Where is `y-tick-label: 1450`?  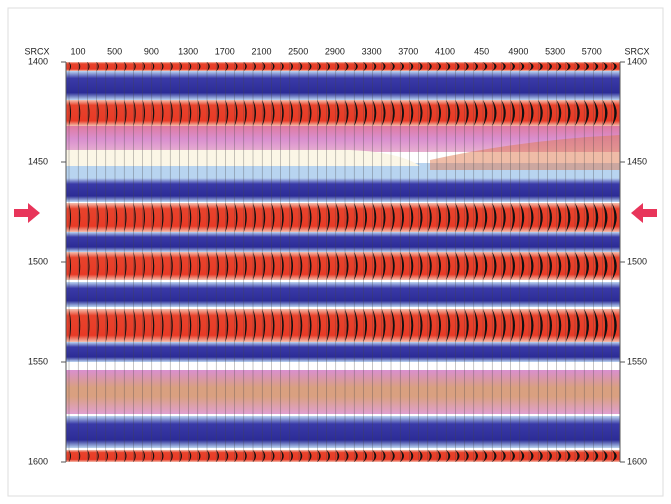 y-tick-label: 1450 is located at coordinates (38, 161).